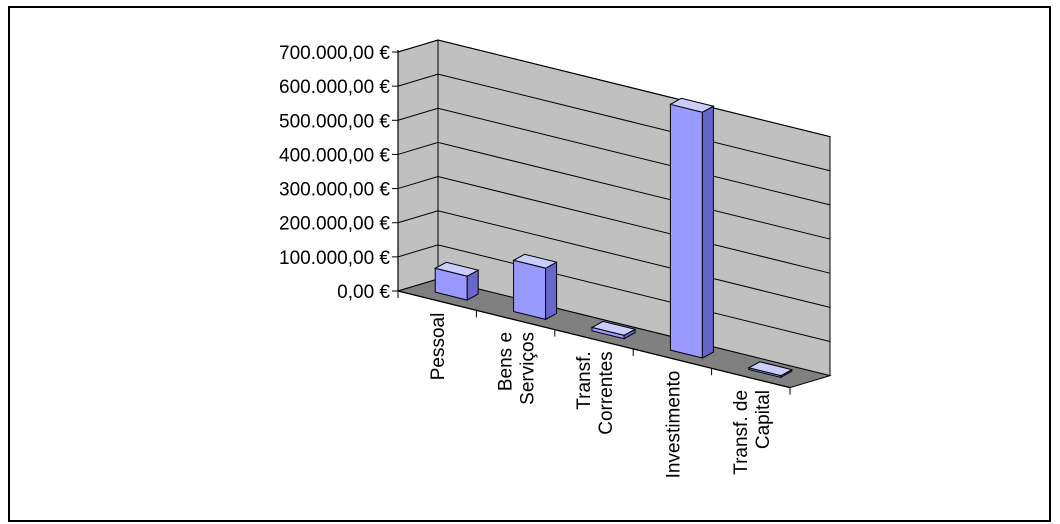  I want to click on category-label-line: Transf. de, so click(741, 432).